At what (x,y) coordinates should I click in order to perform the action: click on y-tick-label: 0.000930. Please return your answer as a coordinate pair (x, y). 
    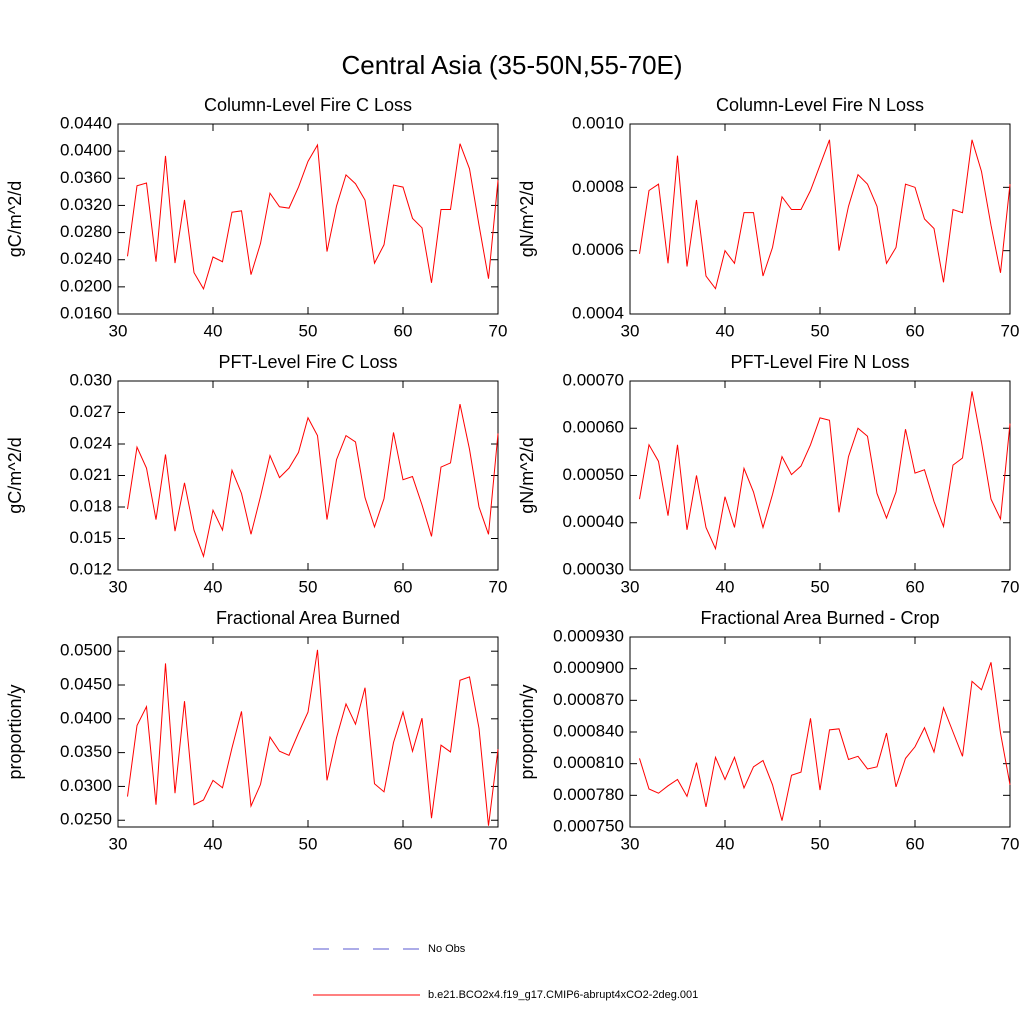
    Looking at the image, I should click on (588, 635).